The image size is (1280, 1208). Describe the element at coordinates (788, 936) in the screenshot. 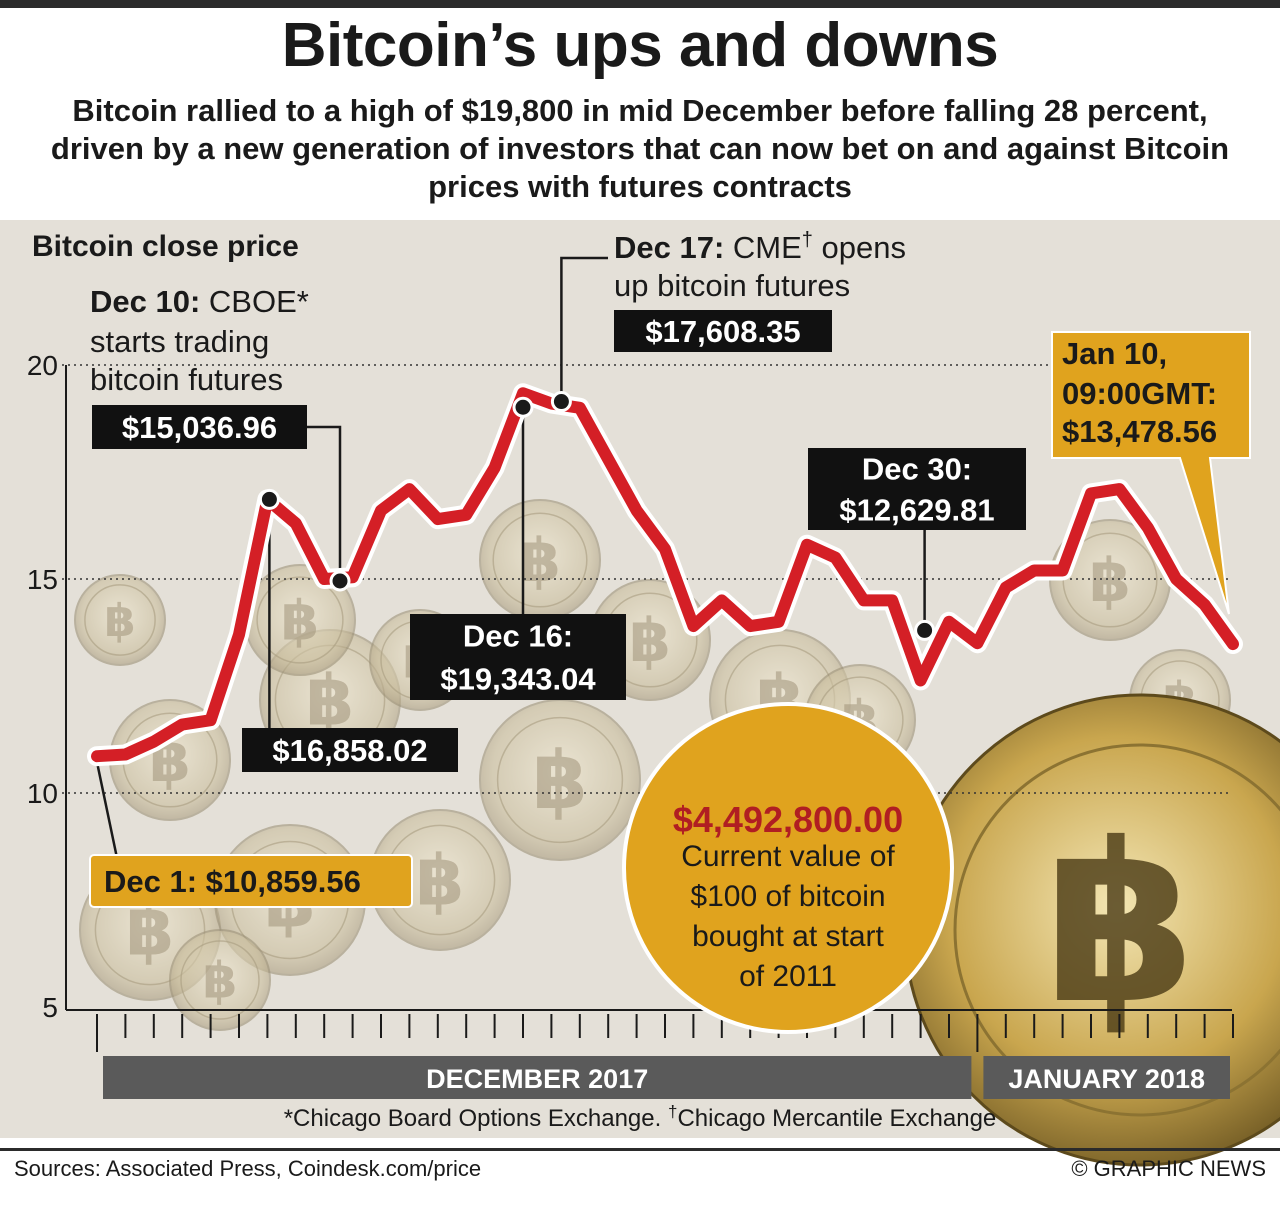

I see `callout-text: bought at start` at that location.